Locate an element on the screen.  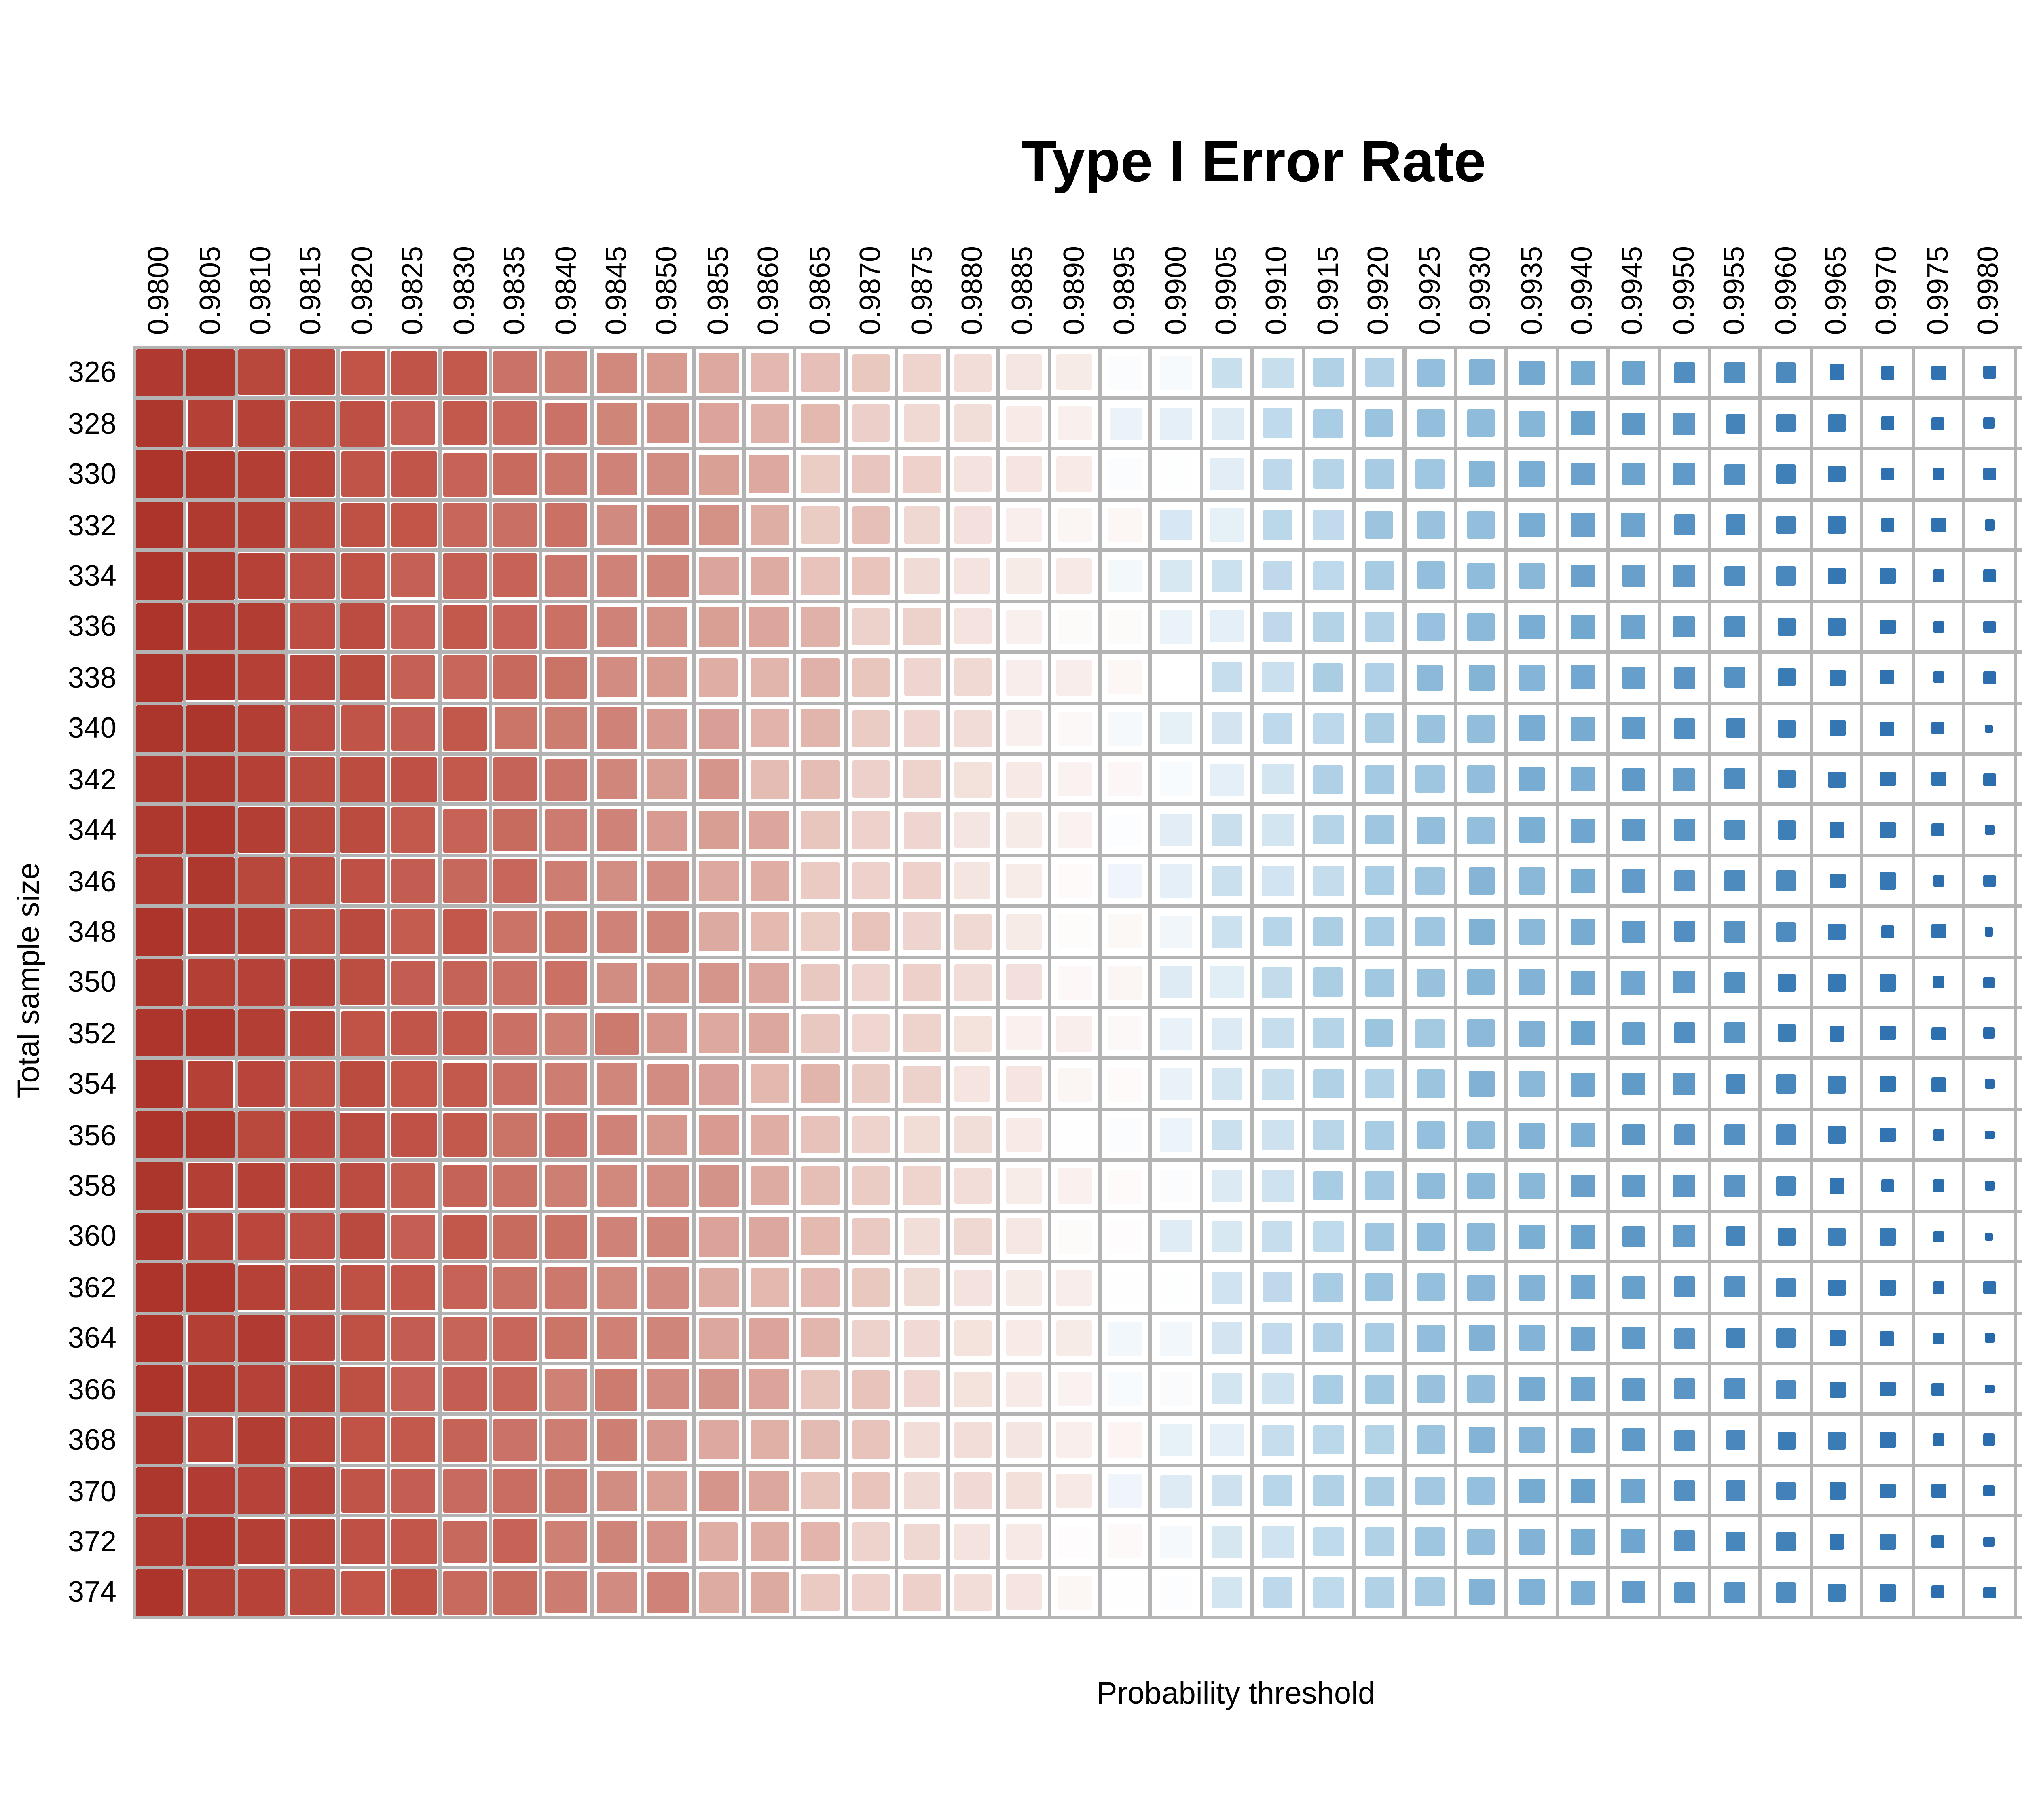
y-tick-label: 368 is located at coordinates (92, 1440).